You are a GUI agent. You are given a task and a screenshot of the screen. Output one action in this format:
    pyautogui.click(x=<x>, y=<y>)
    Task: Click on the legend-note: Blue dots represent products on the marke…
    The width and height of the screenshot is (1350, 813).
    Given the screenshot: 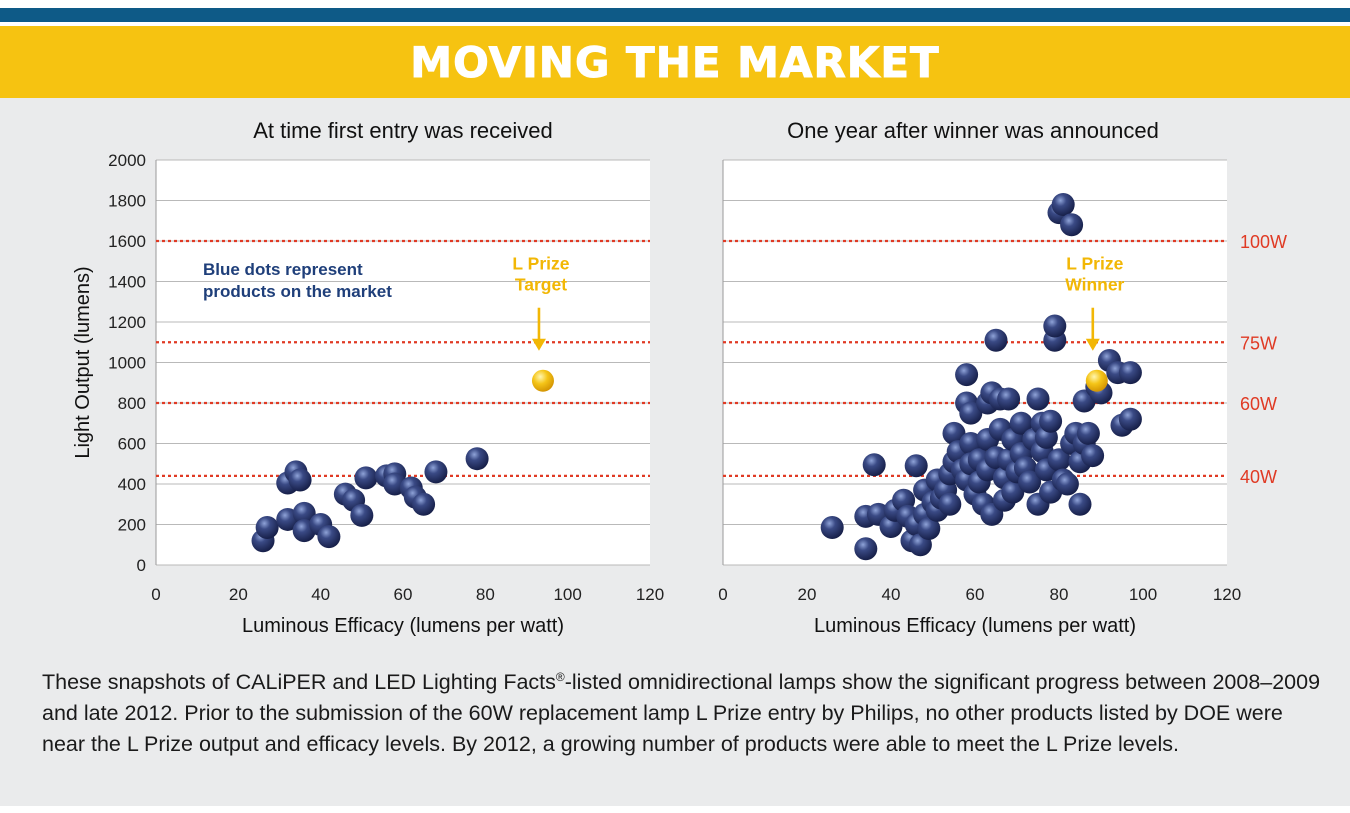 What is the action you would take?
    pyautogui.click(x=297, y=280)
    